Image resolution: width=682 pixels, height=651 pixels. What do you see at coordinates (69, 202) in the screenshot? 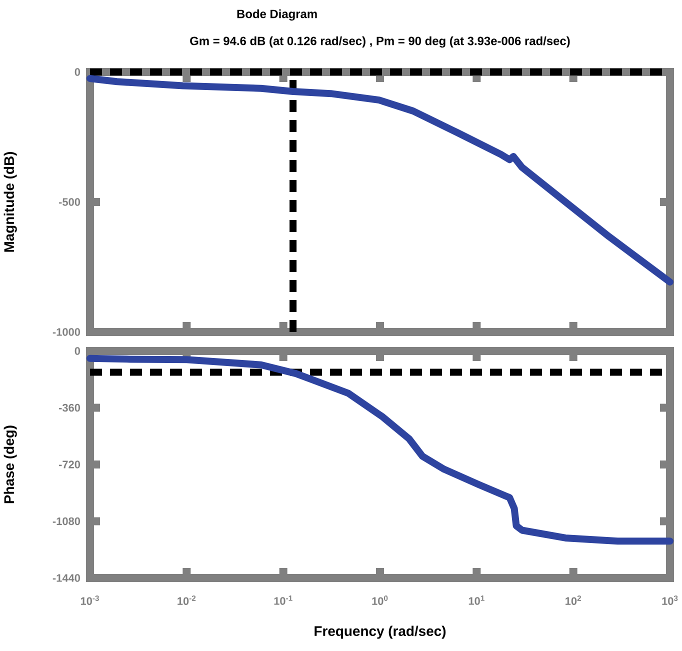
I see `y-tick-label: -500` at bounding box center [69, 202].